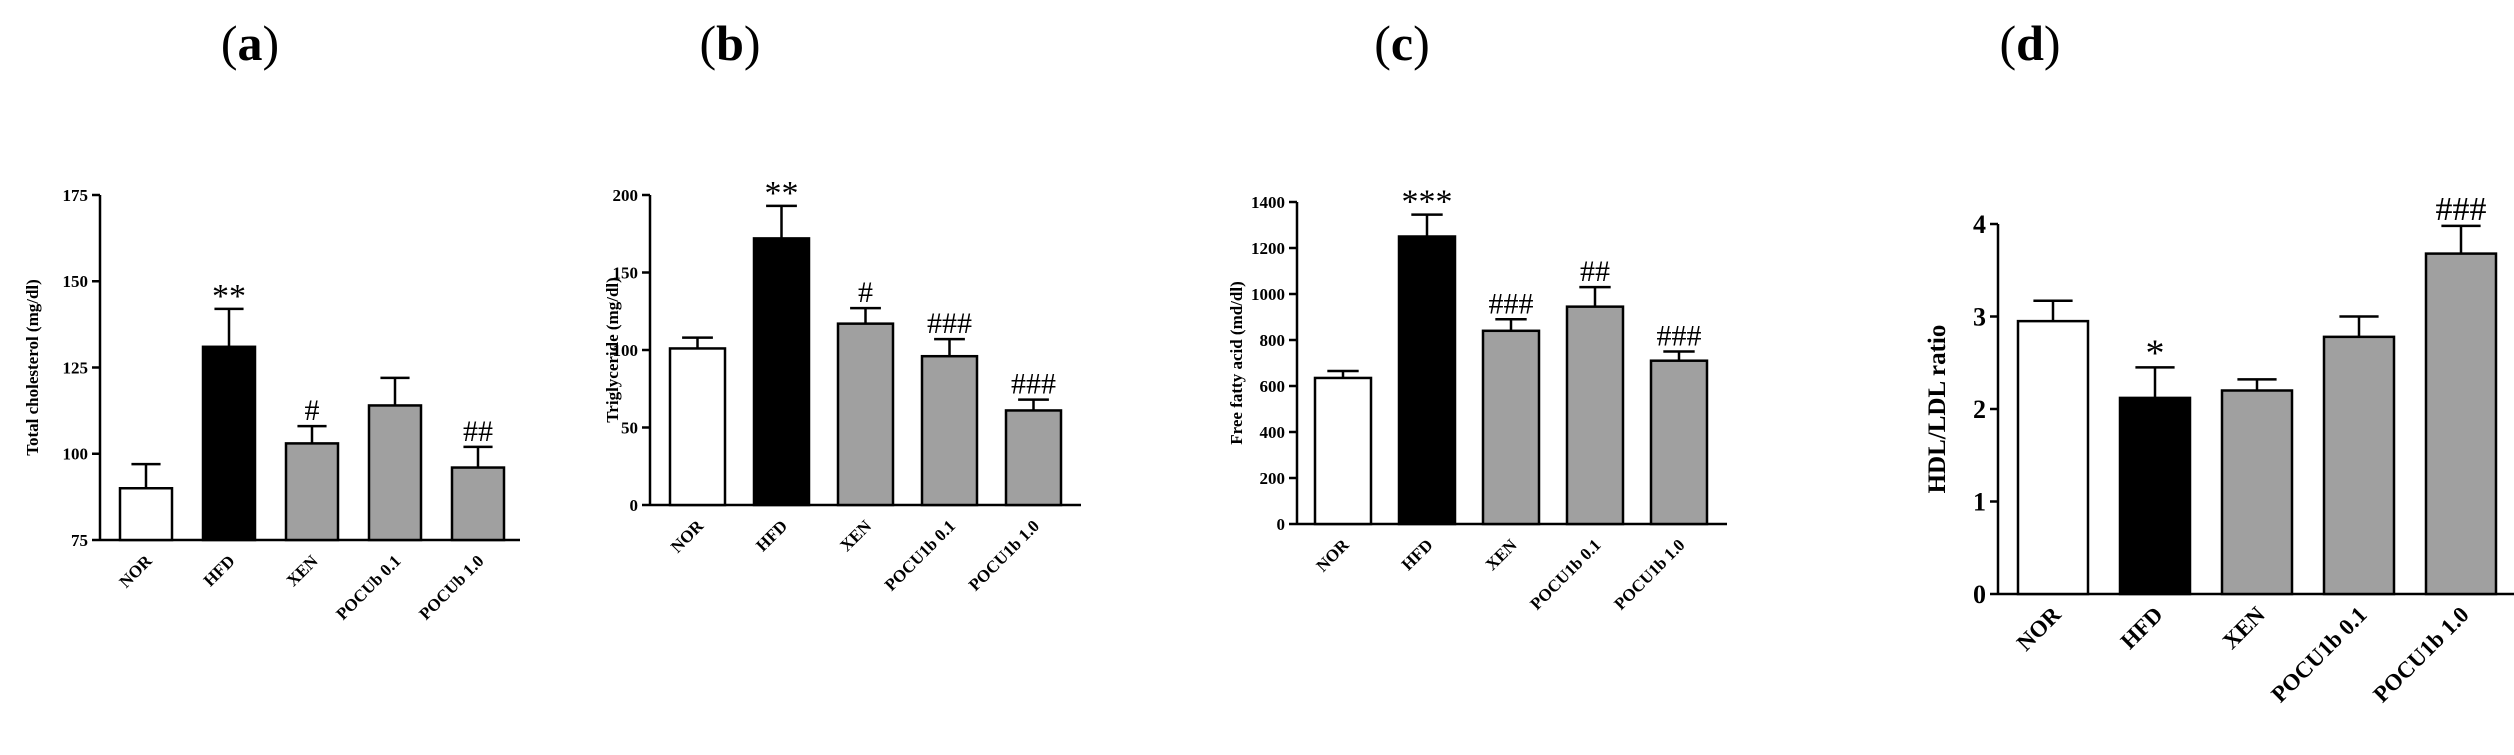  I want to click on y-tick-label: 3, so click(1979, 317).